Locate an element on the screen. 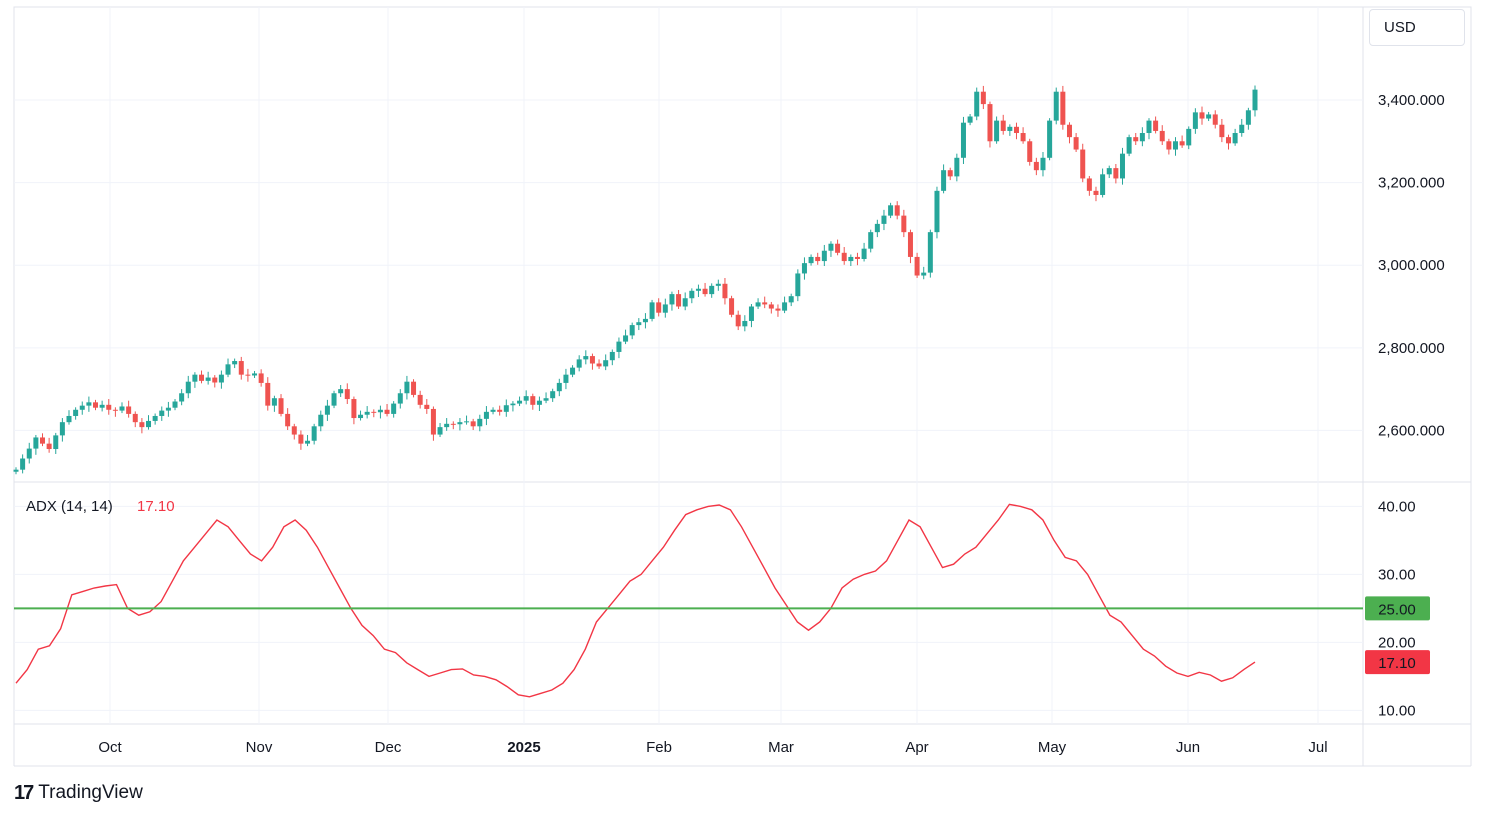 Image resolution: width=1487 pixels, height=819 pixels. tradingview-logo: 17 TradingView is located at coordinates (78, 793).